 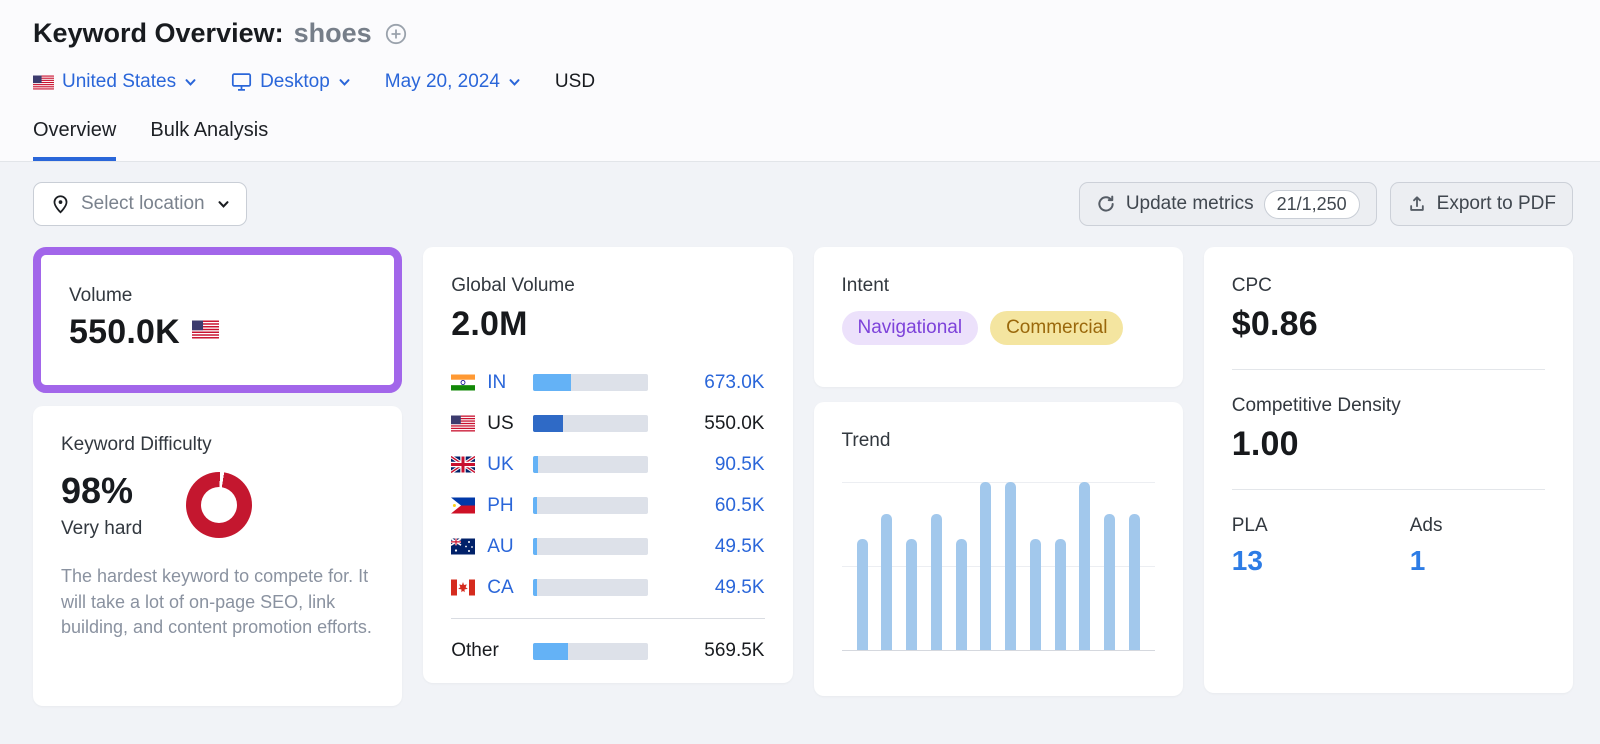 I want to click on page-title: Keyword Overview: shoes, so click(x=800, y=33).